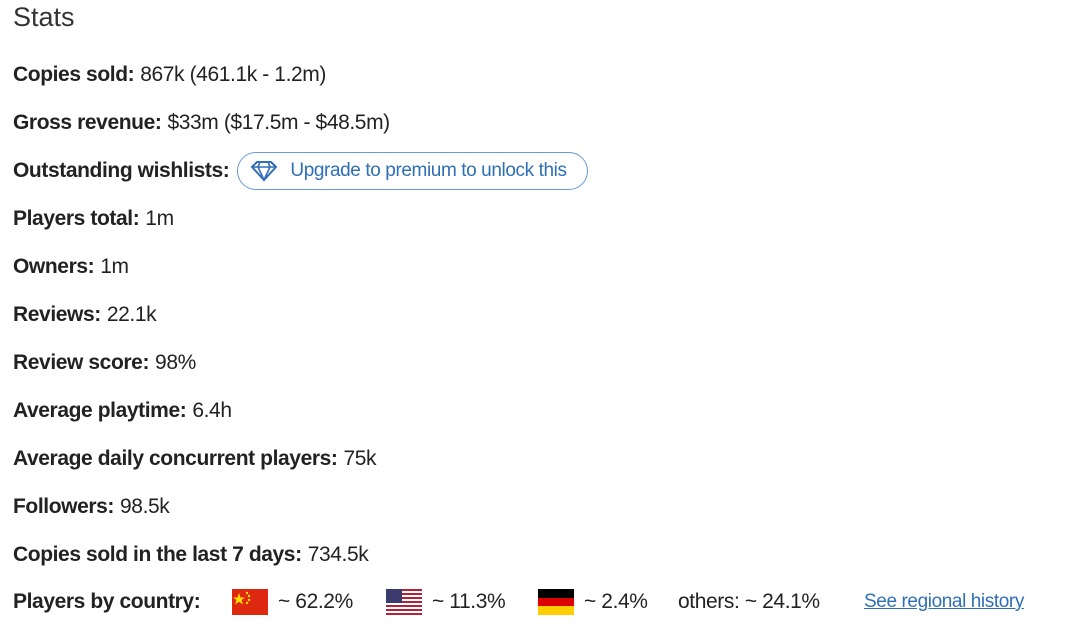  What do you see at coordinates (469, 601) in the screenshot?
I see `country-share: ~ 11.3%` at bounding box center [469, 601].